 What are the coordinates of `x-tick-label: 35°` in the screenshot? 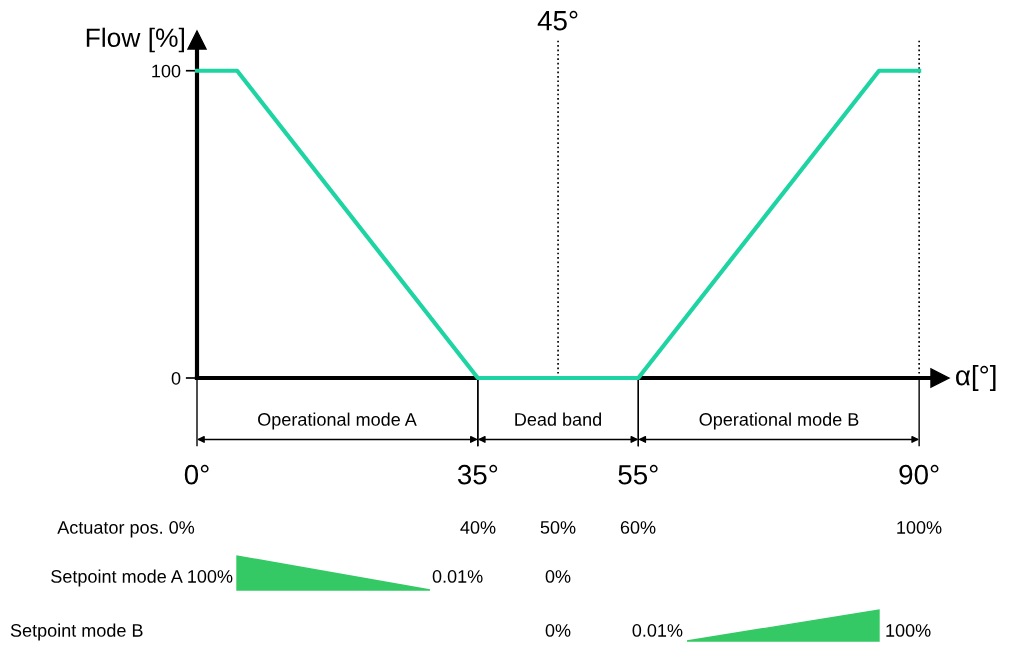 It's located at (477, 474).